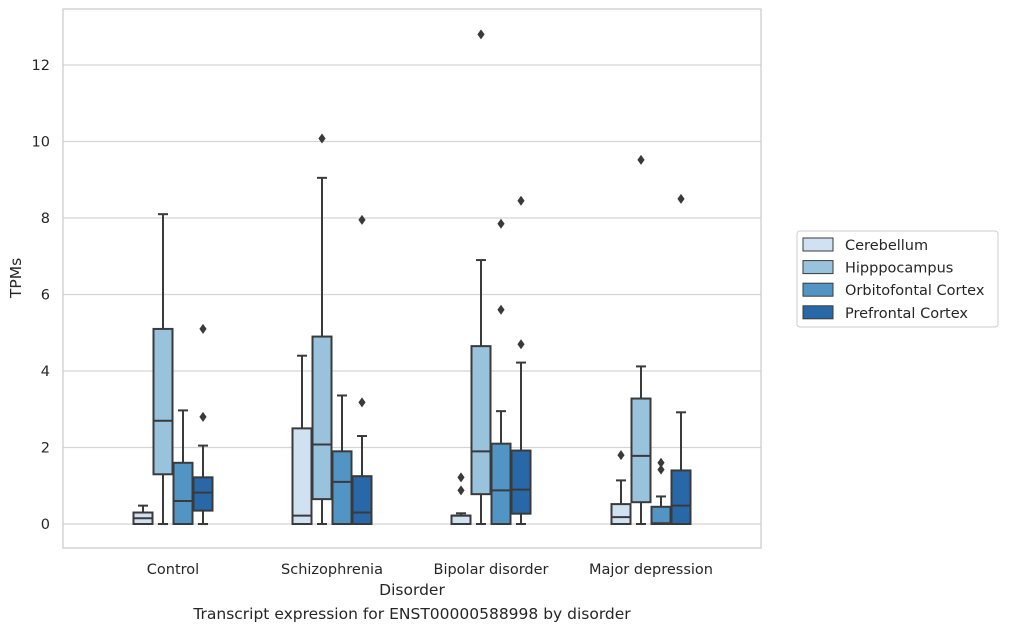 The width and height of the screenshot is (1009, 634). What do you see at coordinates (491, 570) in the screenshot?
I see `x-tick-label: Bipolar disorder` at bounding box center [491, 570].